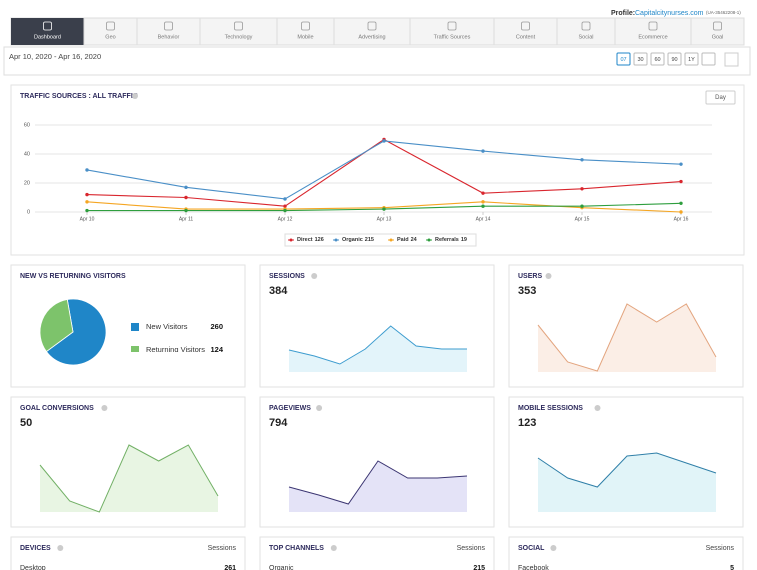 The image size is (757, 570). I want to click on table-row-value: 215, so click(479, 567).